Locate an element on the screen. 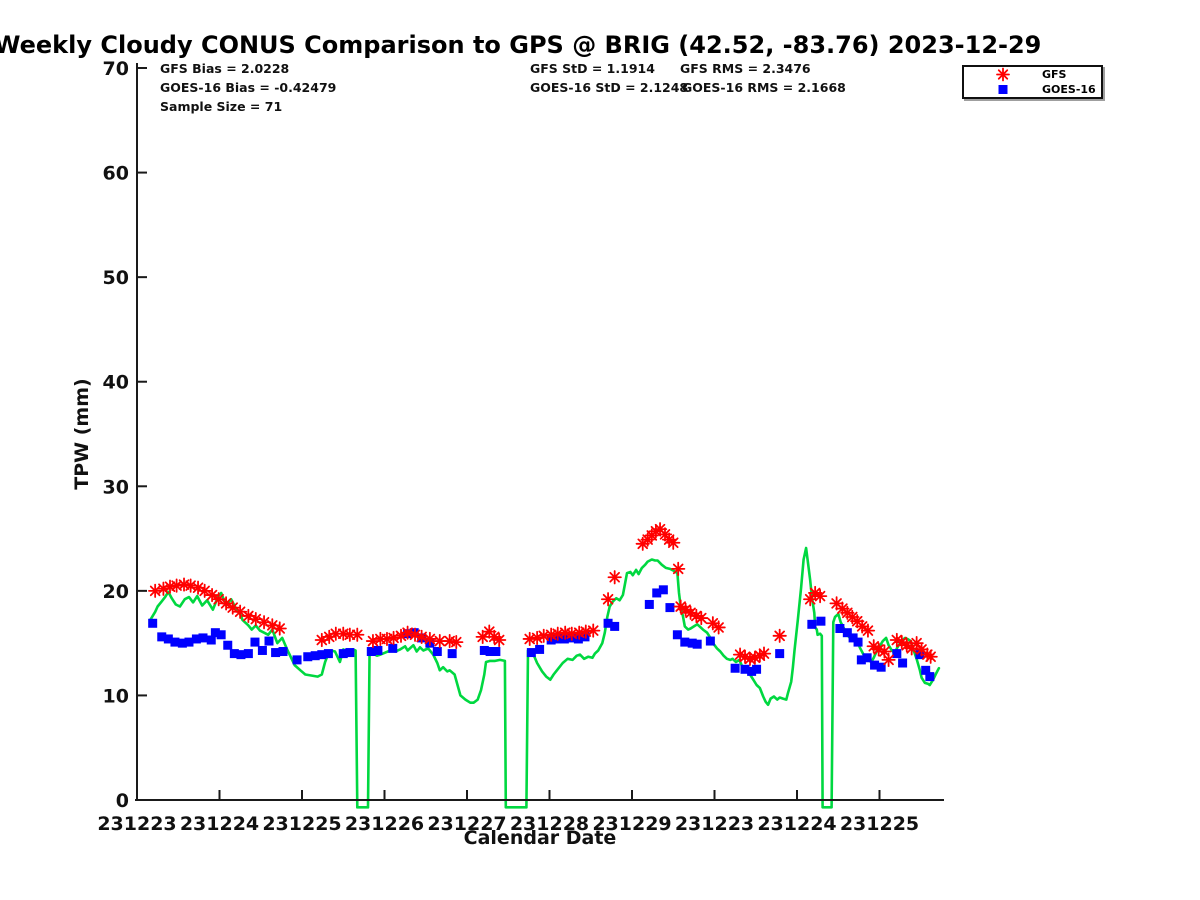 The image size is (1200, 900). y-tick-label: 70 is located at coordinates (116, 69).